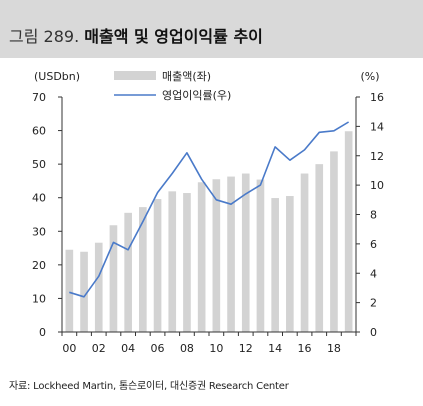 The image size is (423, 406). I want to click on x-tick-label: 00, so click(69, 348).